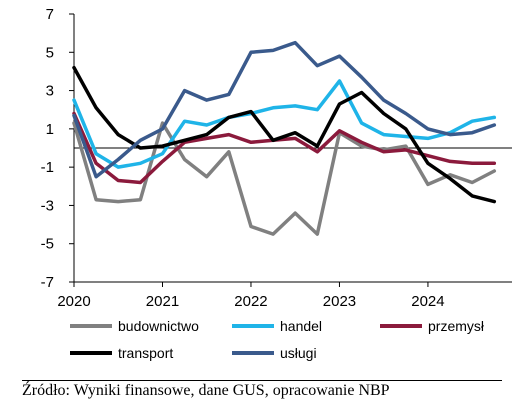 The height and width of the screenshot is (404, 526). I want to click on legend-item: transport, so click(121, 353).